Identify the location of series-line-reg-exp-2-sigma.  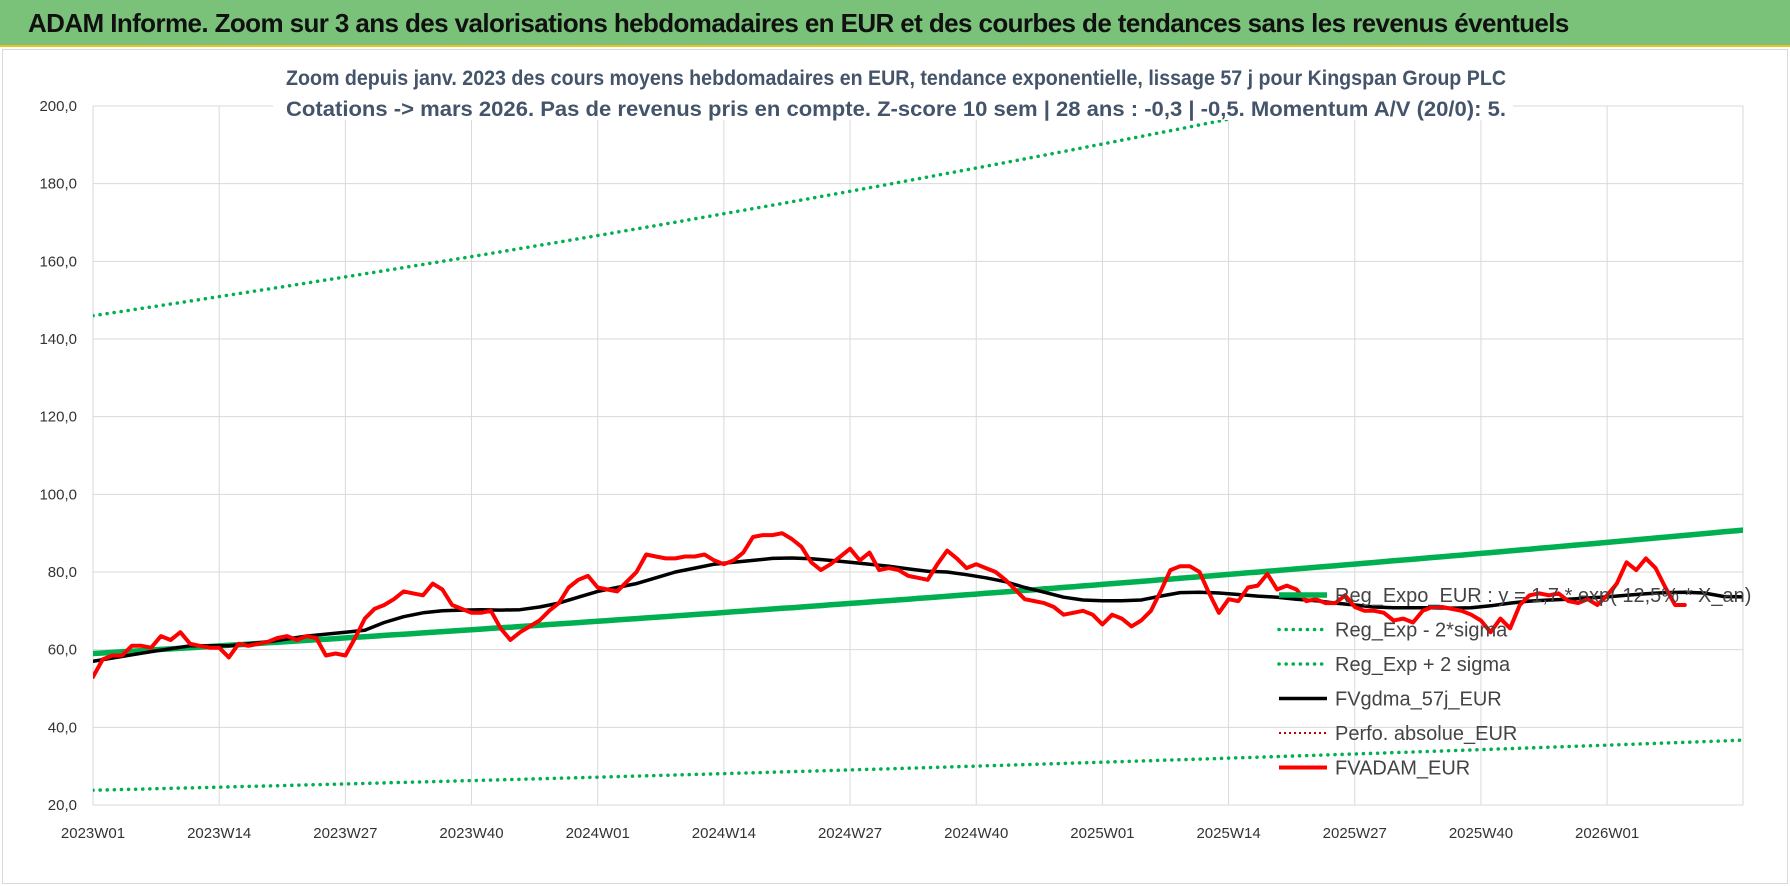
(918, 765).